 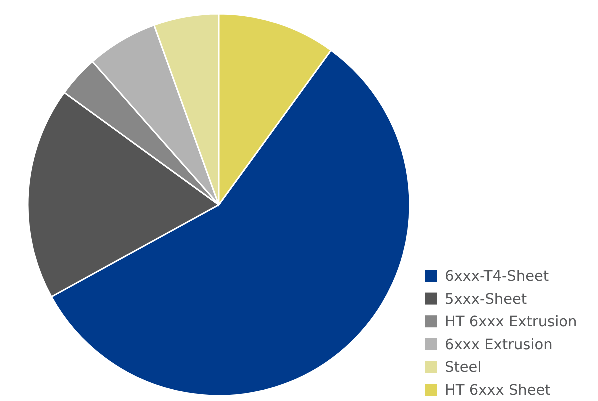 I want to click on legend-label: HT 6xxx Sheet, so click(x=498, y=391).